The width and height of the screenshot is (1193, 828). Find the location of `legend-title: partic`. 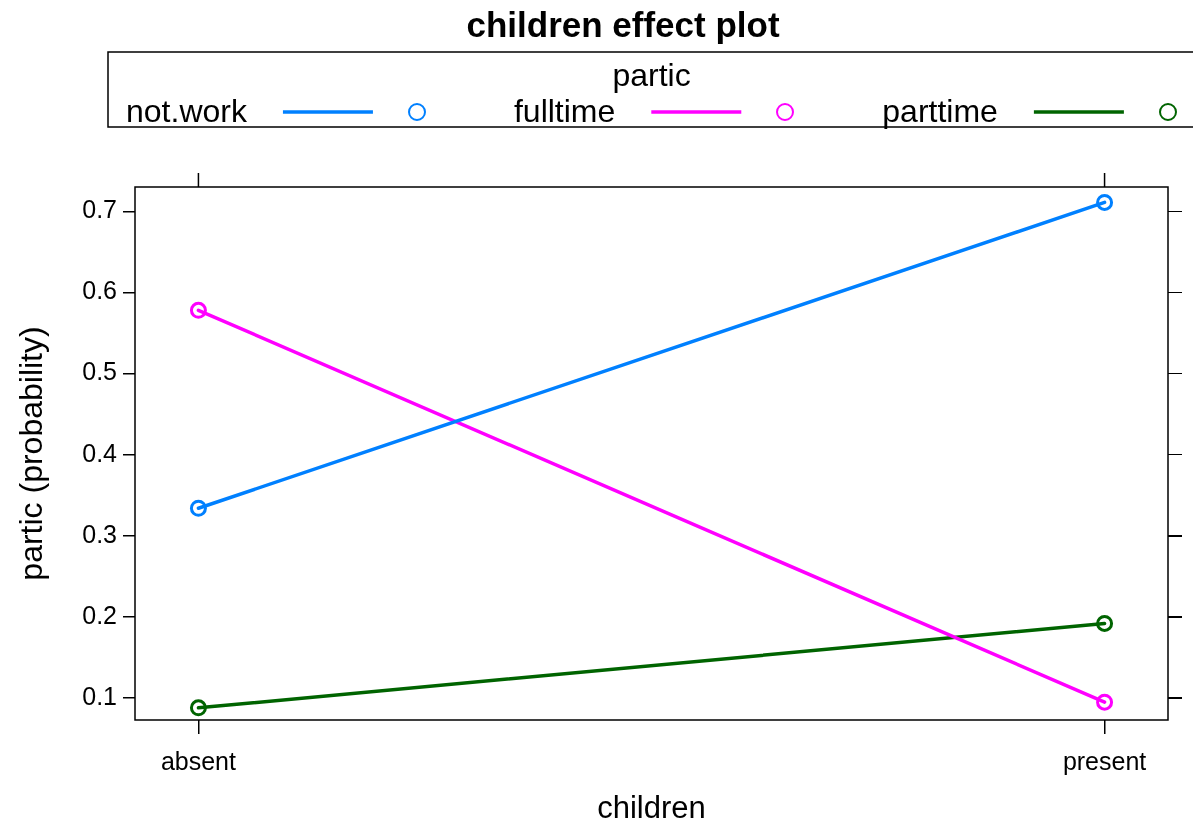

legend-title: partic is located at coordinates (651, 75).